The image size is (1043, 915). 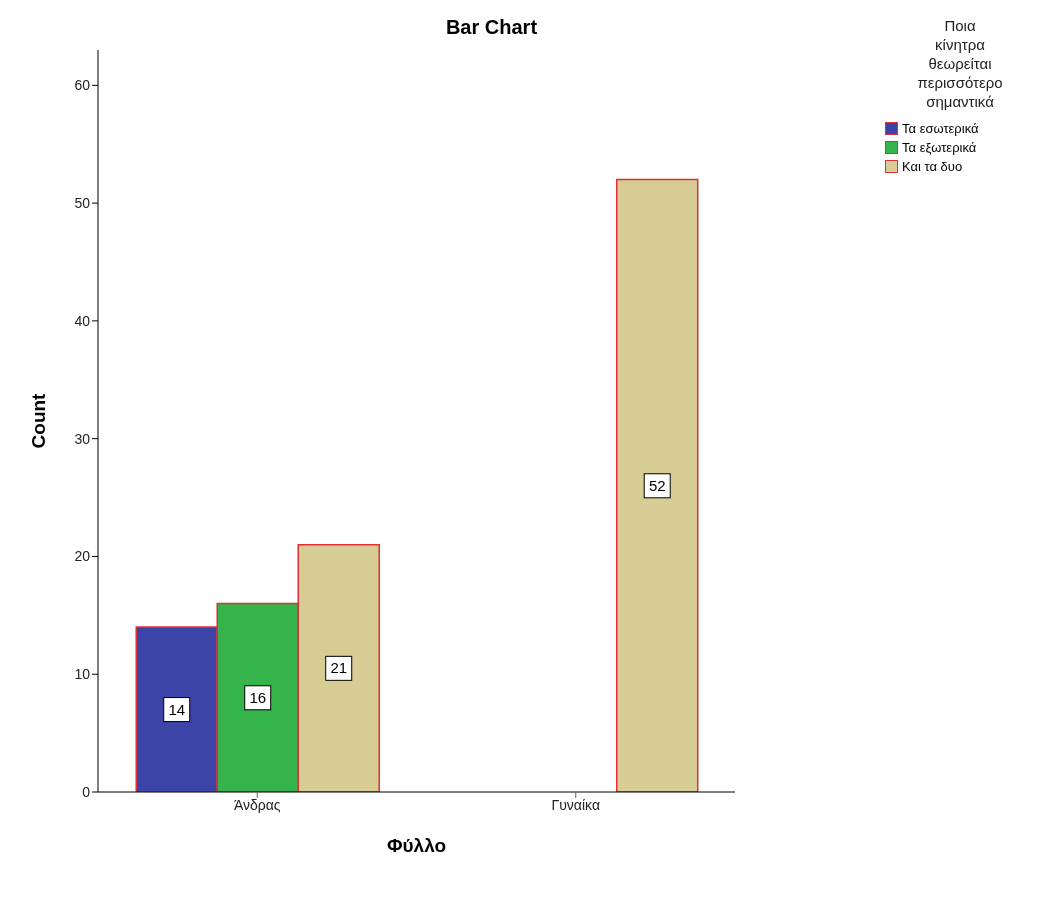 What do you see at coordinates (82, 320) in the screenshot?
I see `y-tick-label: 40` at bounding box center [82, 320].